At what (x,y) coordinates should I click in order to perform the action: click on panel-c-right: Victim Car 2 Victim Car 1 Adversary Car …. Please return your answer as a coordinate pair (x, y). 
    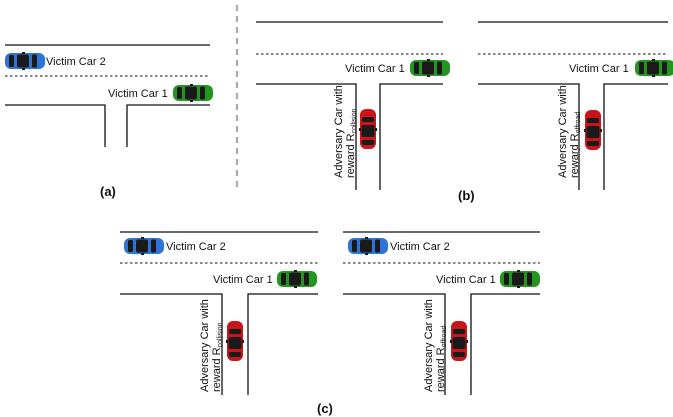
    Looking at the image, I should click on (428, 323).